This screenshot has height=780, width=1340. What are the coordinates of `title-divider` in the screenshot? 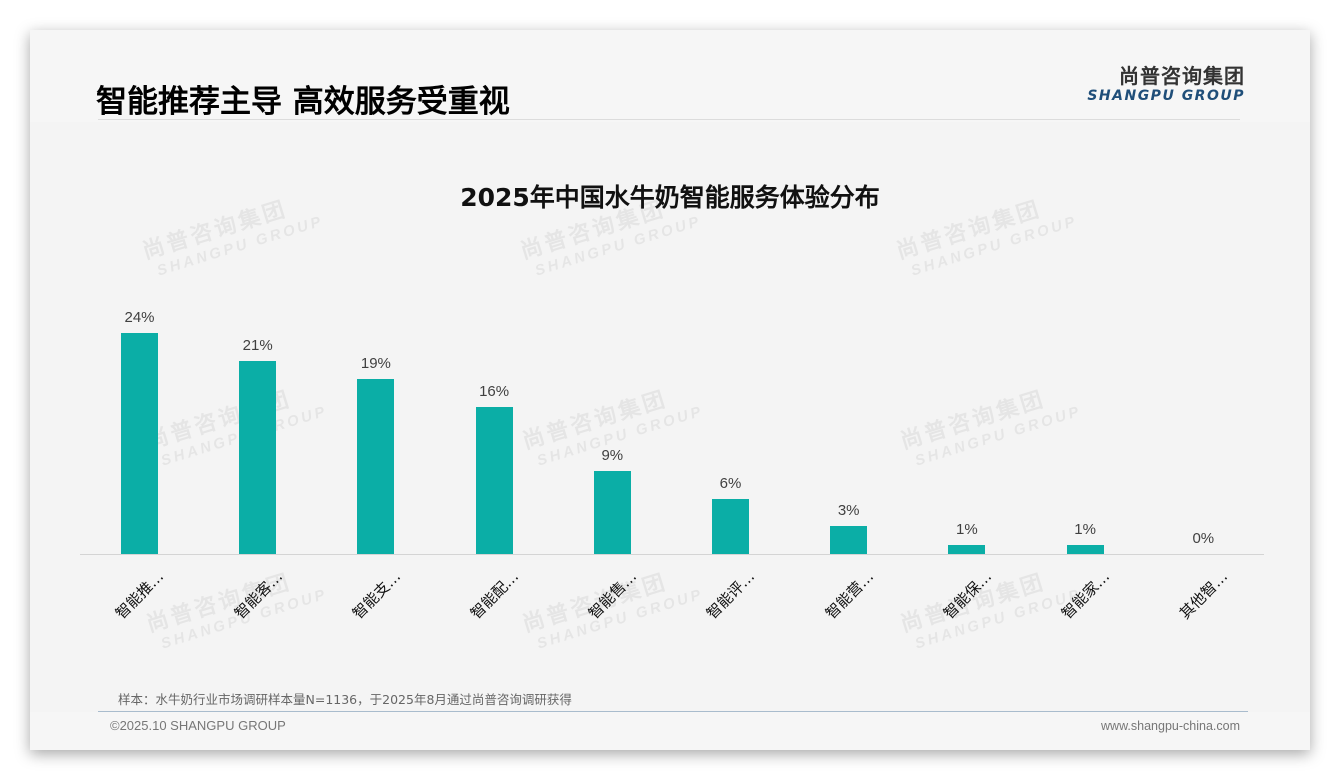 It's located at (669, 119).